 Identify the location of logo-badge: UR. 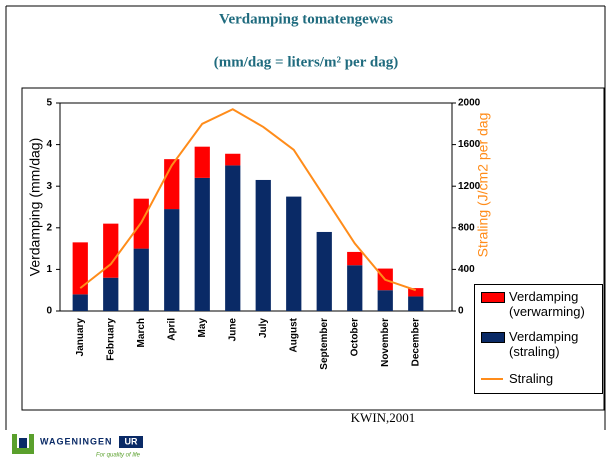
(131, 441).